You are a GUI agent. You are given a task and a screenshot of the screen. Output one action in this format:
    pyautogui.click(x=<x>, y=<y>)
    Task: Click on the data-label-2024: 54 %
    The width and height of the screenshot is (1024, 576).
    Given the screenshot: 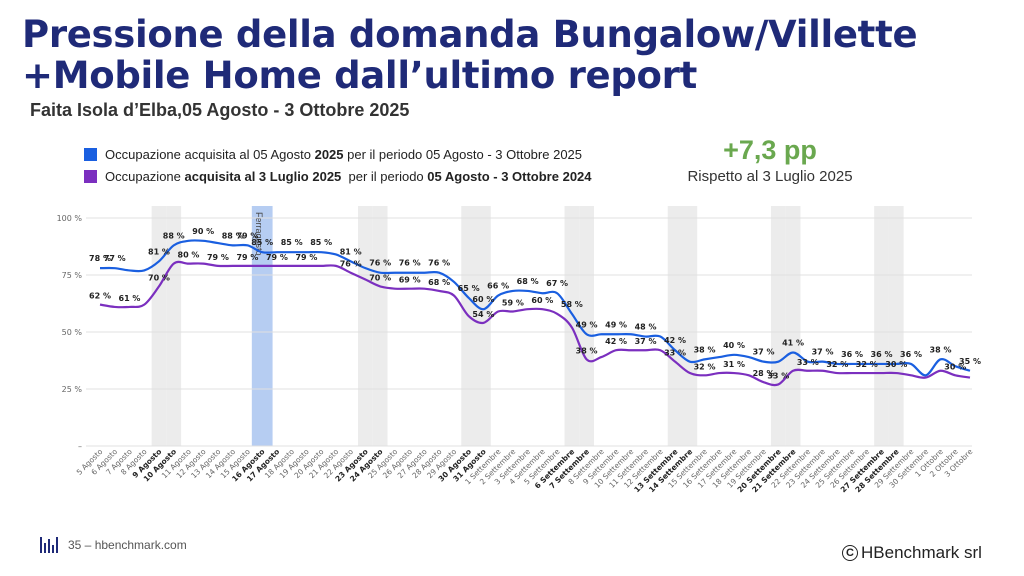 What is the action you would take?
    pyautogui.click(x=483, y=314)
    